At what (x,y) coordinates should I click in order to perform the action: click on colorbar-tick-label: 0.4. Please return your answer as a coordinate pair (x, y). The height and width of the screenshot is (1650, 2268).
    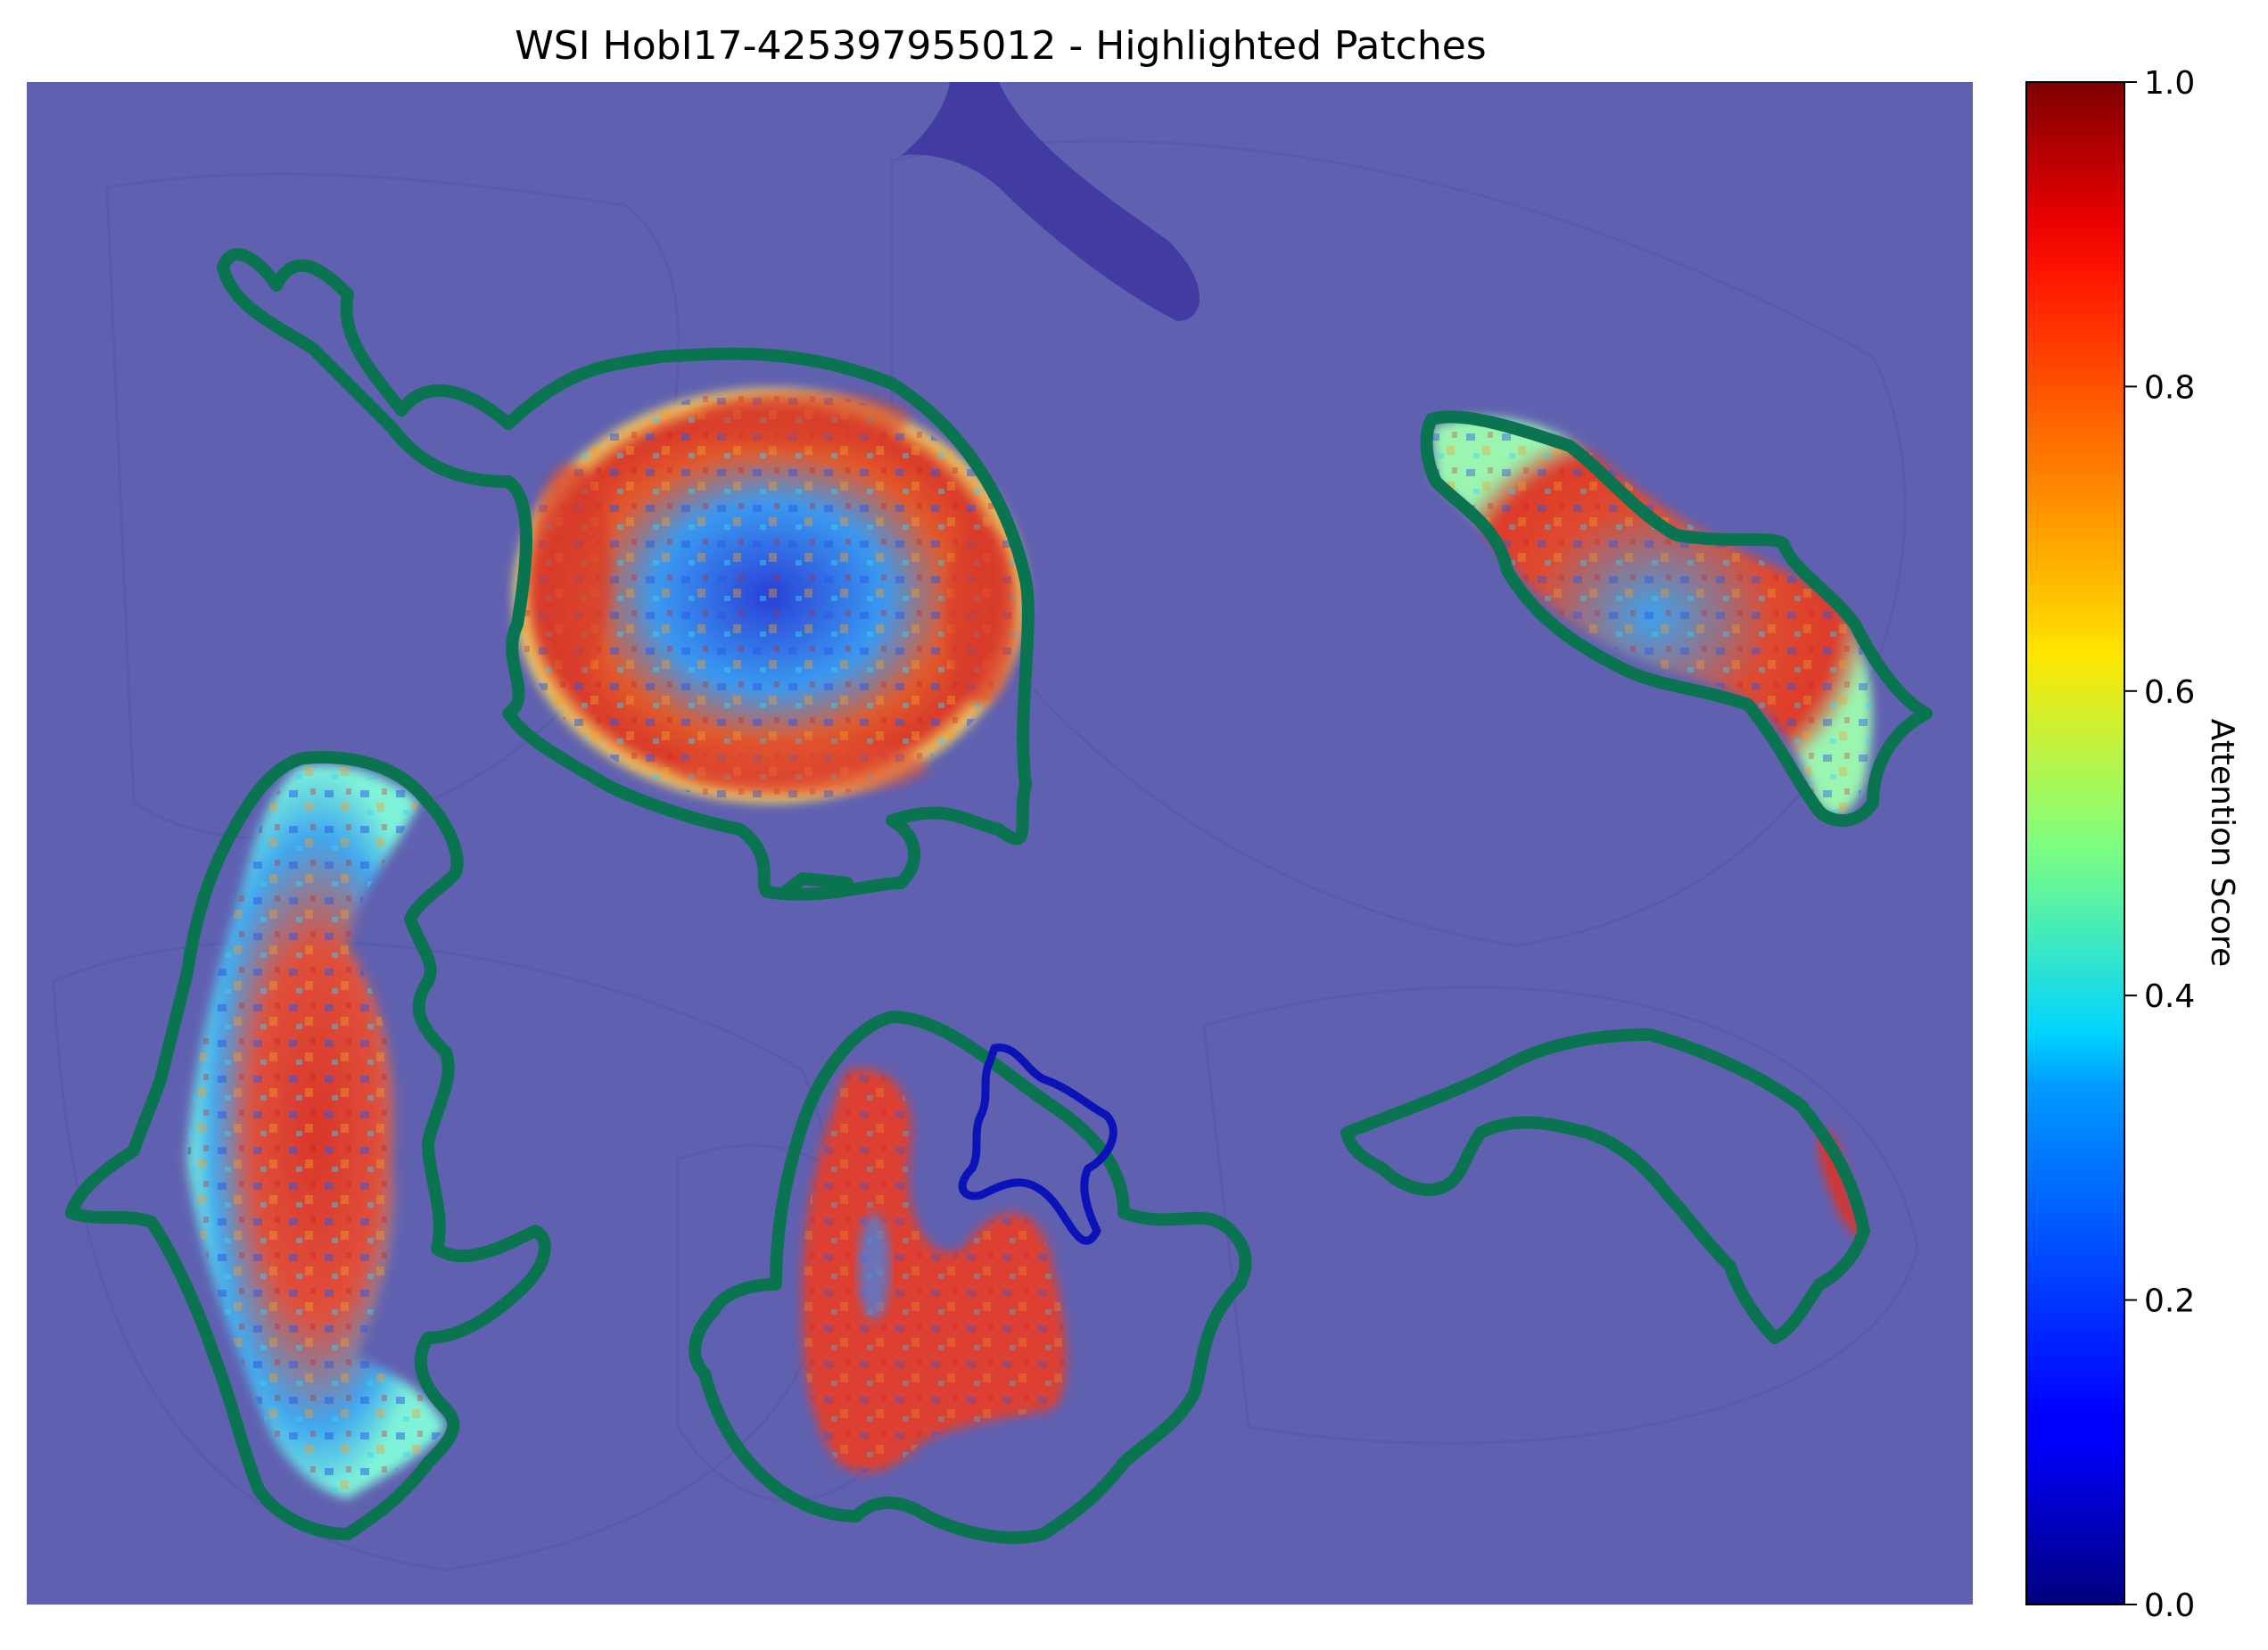
    Looking at the image, I should click on (2169, 996).